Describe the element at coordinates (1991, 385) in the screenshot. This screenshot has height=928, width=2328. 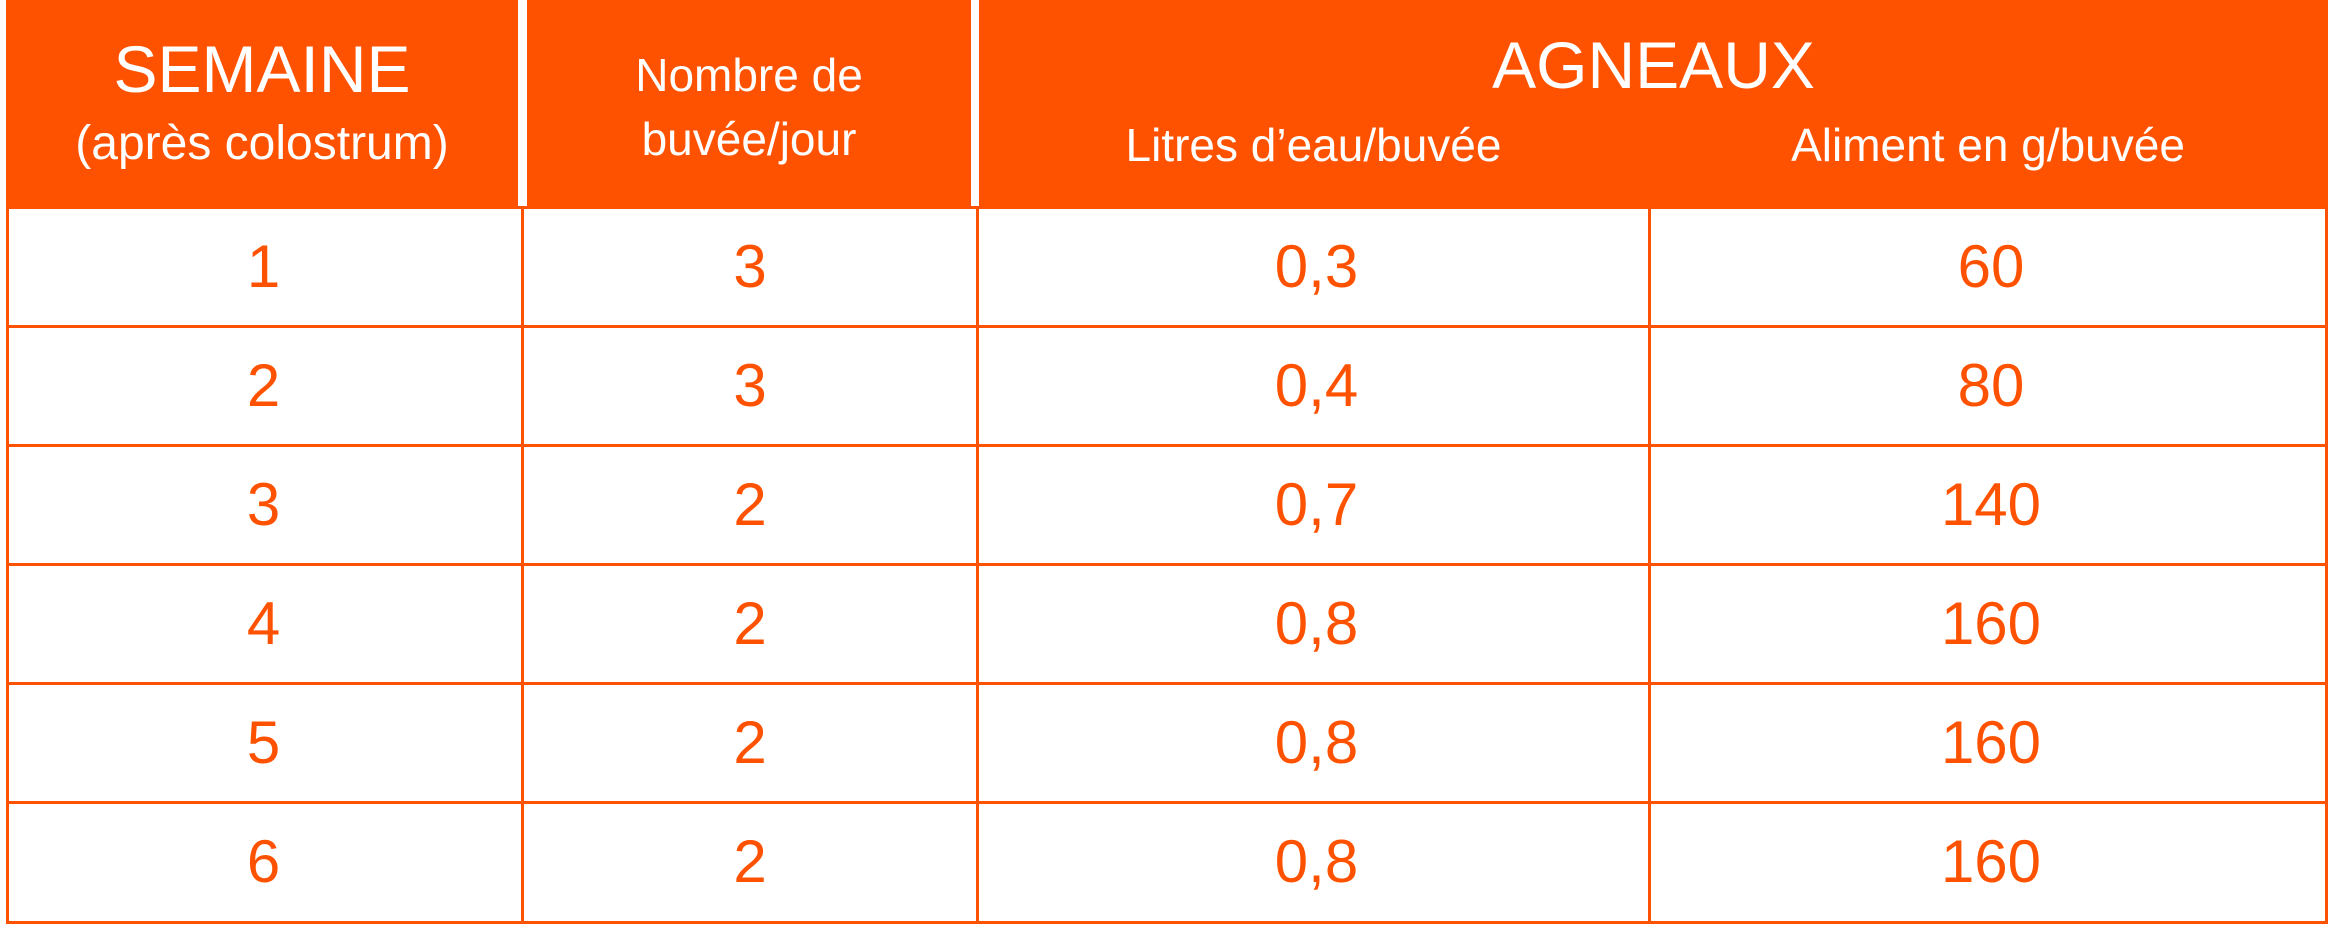
I see `cell-feed-per-feed: 80` at that location.